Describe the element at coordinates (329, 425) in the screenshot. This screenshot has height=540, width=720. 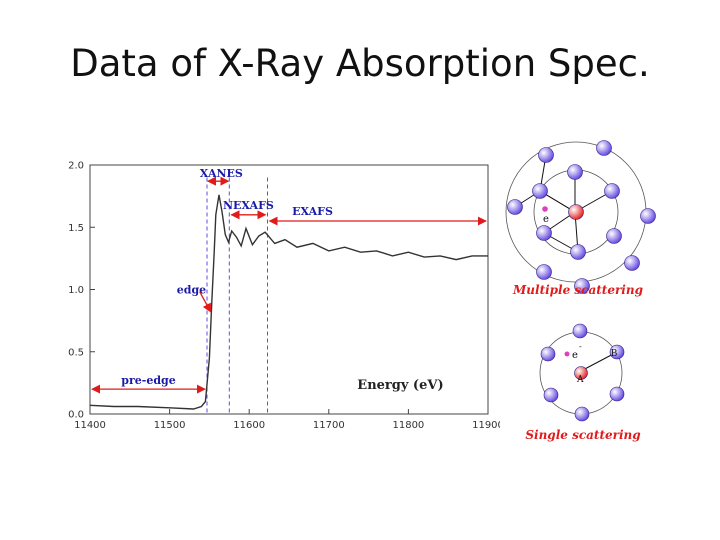
I see `x-tick-label: 11700` at that location.